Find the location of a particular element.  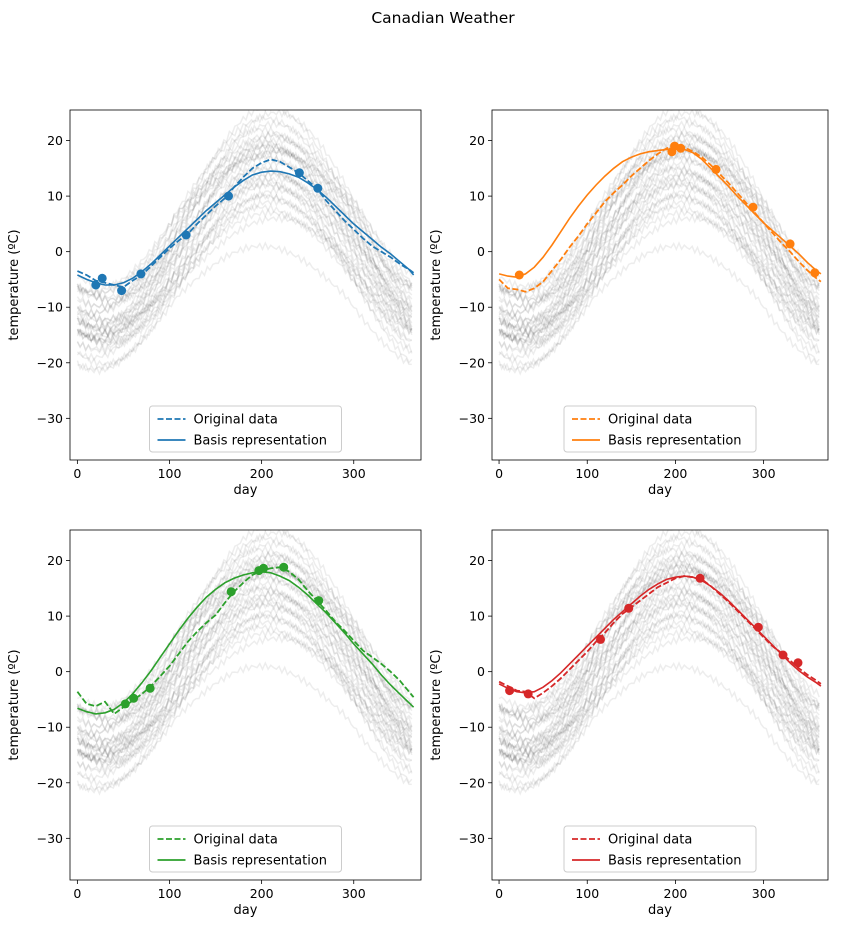

x-tick-label: 0 is located at coordinates (77, 473).